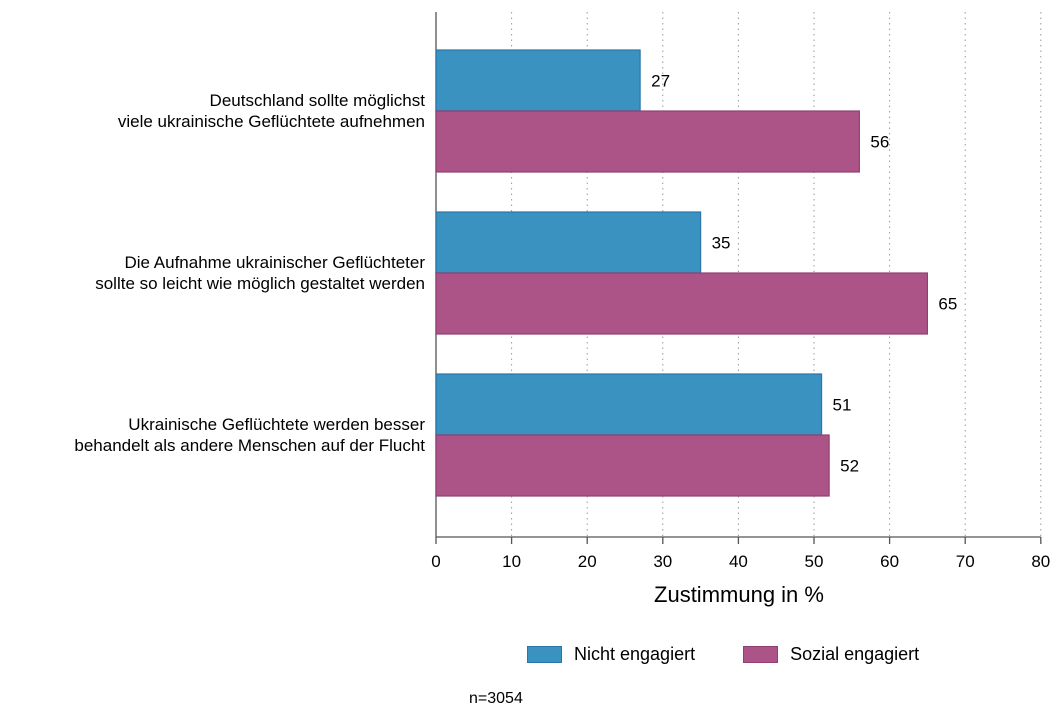  I want to click on x-tick-label-70: 70, so click(965, 561).